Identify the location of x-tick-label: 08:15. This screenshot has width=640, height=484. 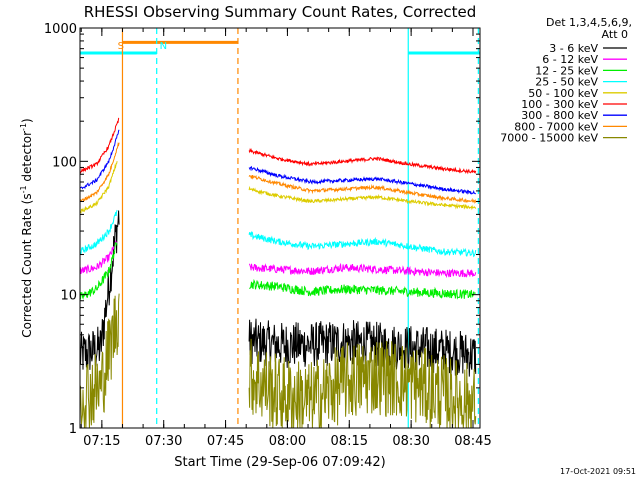
(349, 441).